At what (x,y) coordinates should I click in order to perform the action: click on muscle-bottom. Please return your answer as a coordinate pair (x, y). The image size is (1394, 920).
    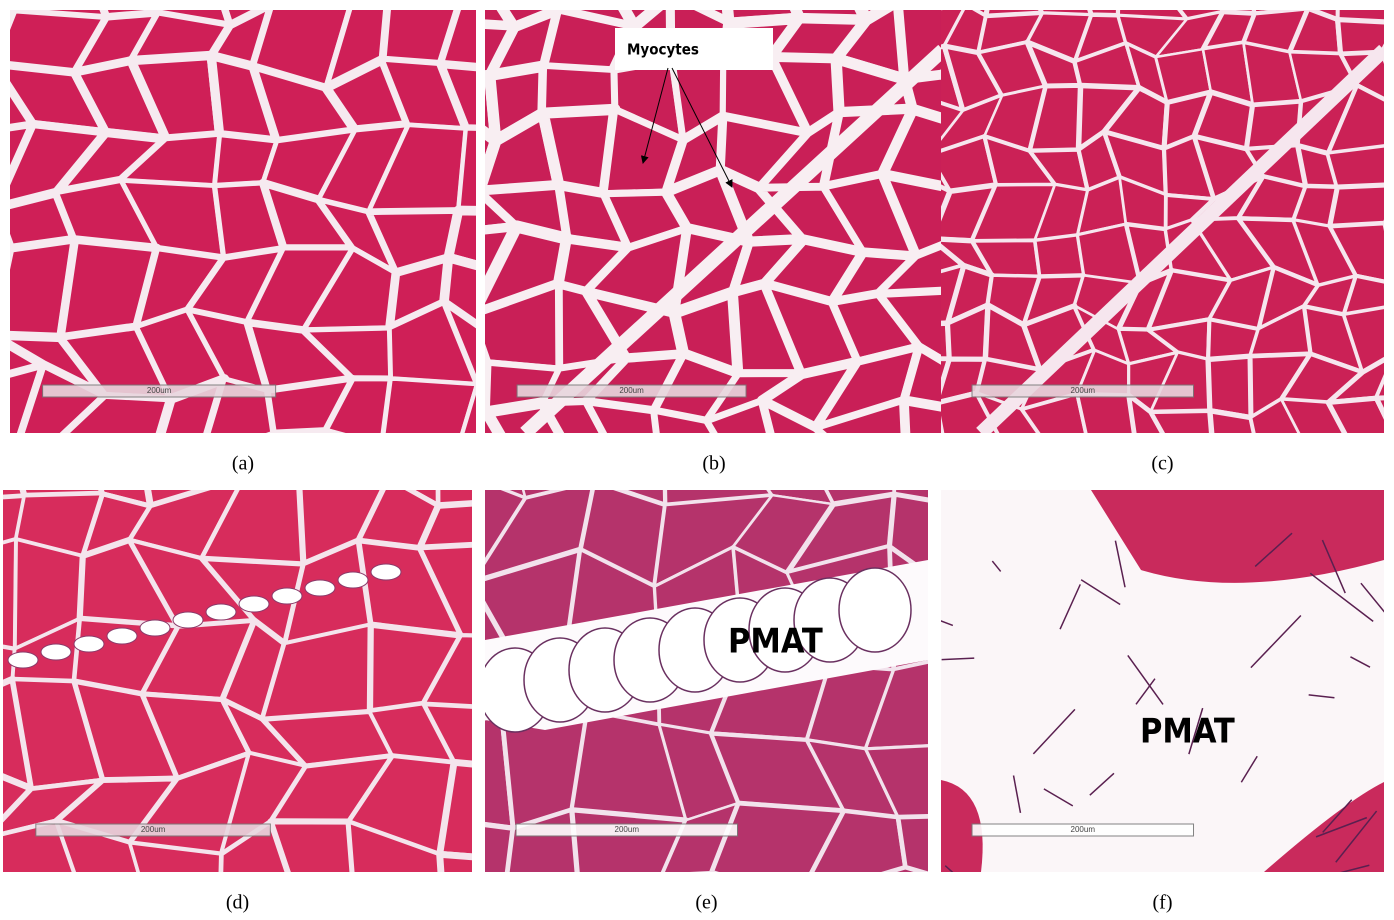
    Looking at the image, I should click on (1324, 827).